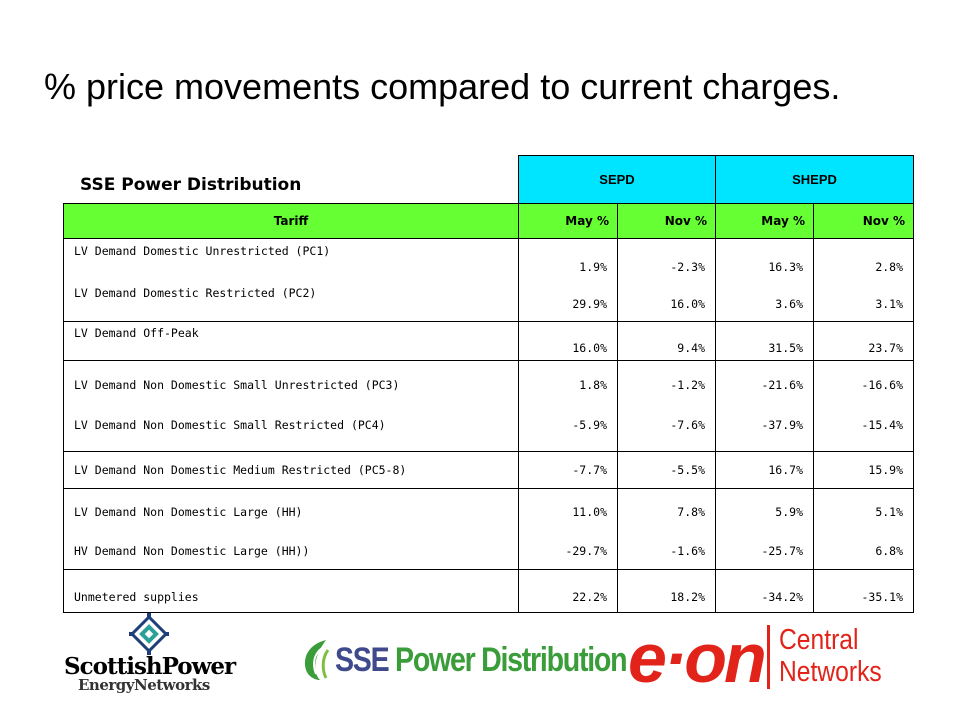  What do you see at coordinates (617, 179) in the screenshot?
I see `group-header-sepd: SEPD` at bounding box center [617, 179].